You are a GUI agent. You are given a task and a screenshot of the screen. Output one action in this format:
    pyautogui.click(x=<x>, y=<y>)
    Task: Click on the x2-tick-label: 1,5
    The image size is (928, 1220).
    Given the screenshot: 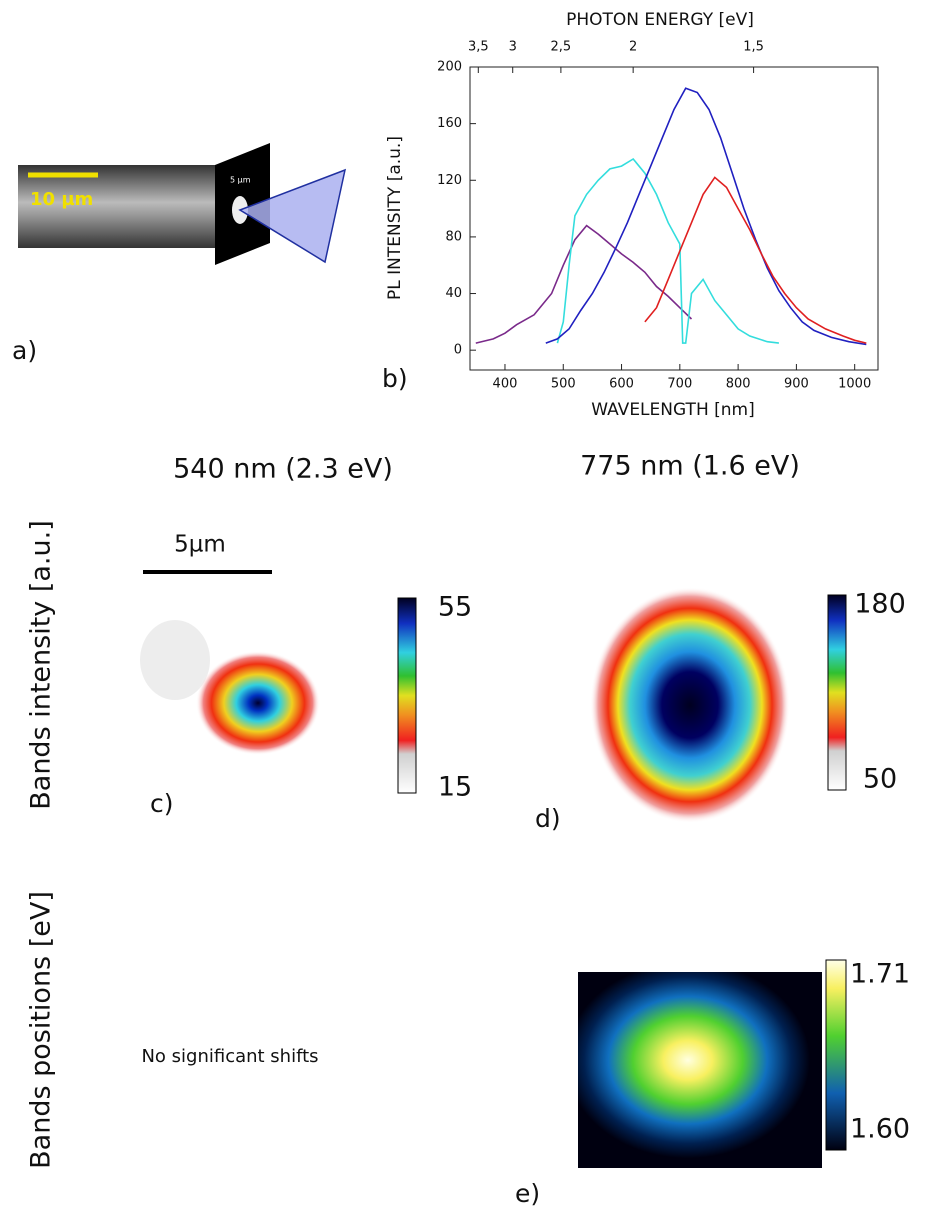 What is the action you would take?
    pyautogui.click(x=753, y=47)
    